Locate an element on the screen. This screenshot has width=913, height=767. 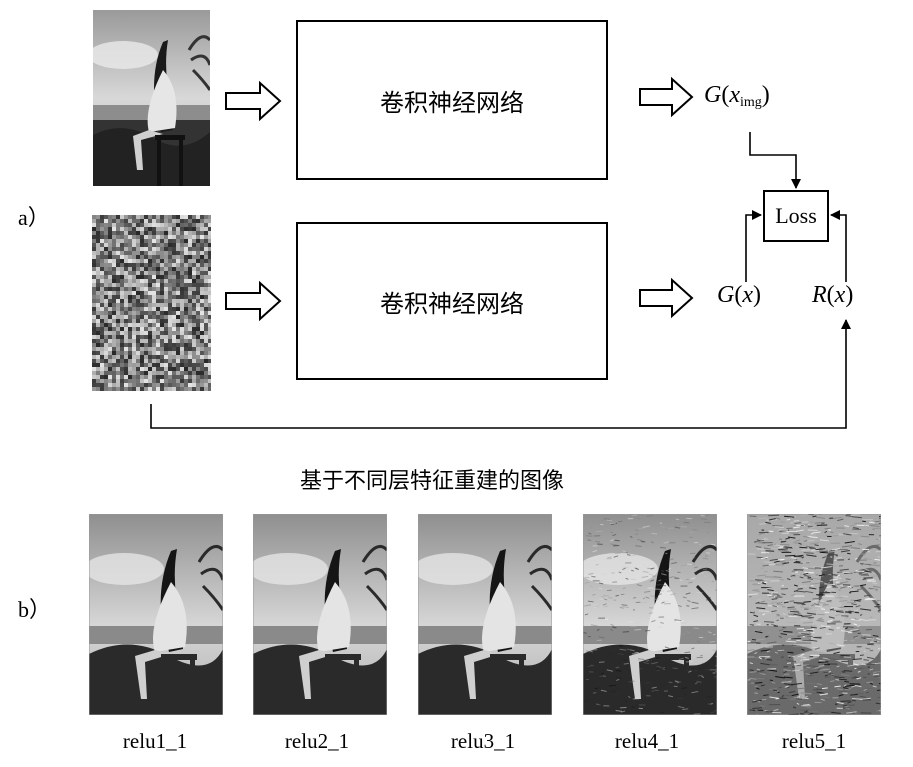
caption-relu3: relu3_1 is located at coordinates (483, 741).